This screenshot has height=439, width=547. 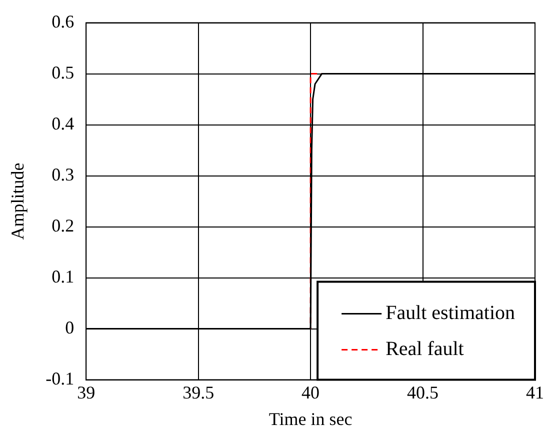 What do you see at coordinates (535, 392) in the screenshot?
I see `x-tick-label: 41` at bounding box center [535, 392].